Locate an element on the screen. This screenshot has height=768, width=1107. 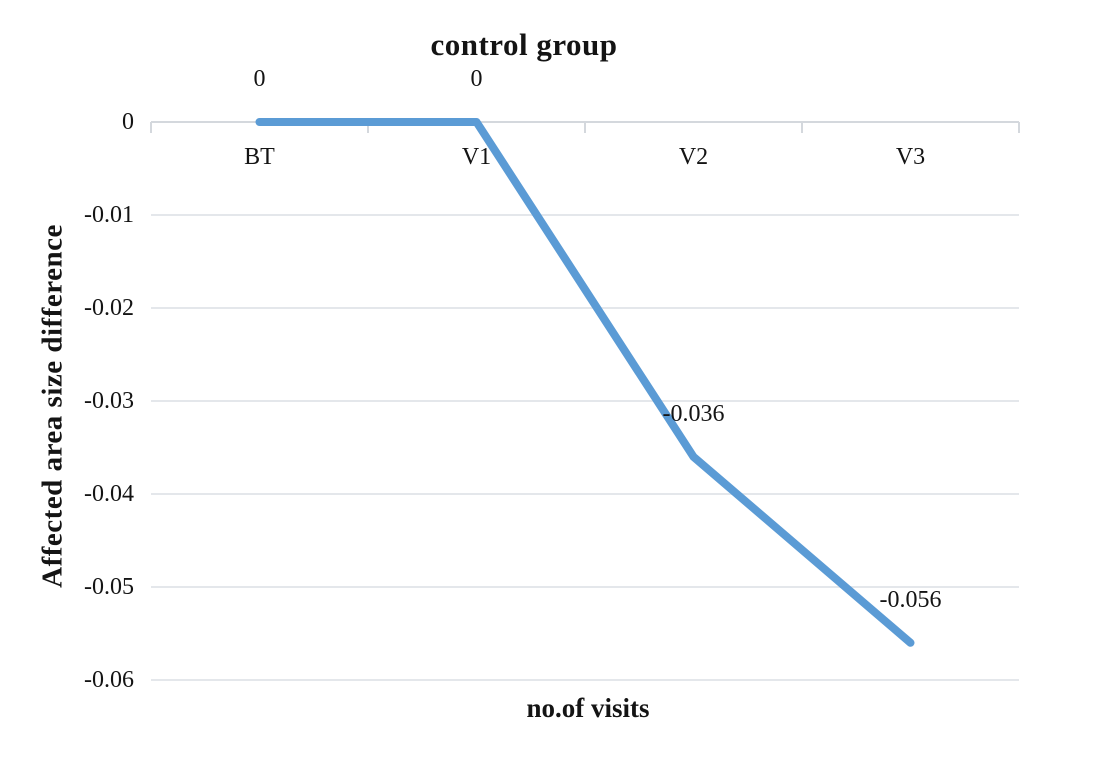
y-tick-label: 0 is located at coordinates (128, 122).